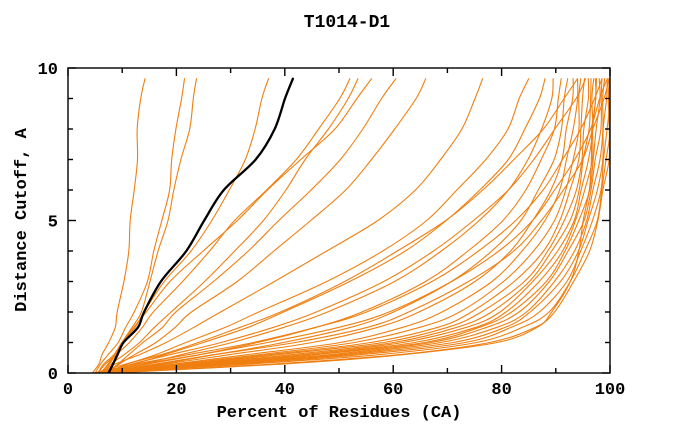 The image size is (680, 440). I want to click on y-axis-label: Distance Cutoff, A, so click(22, 219).